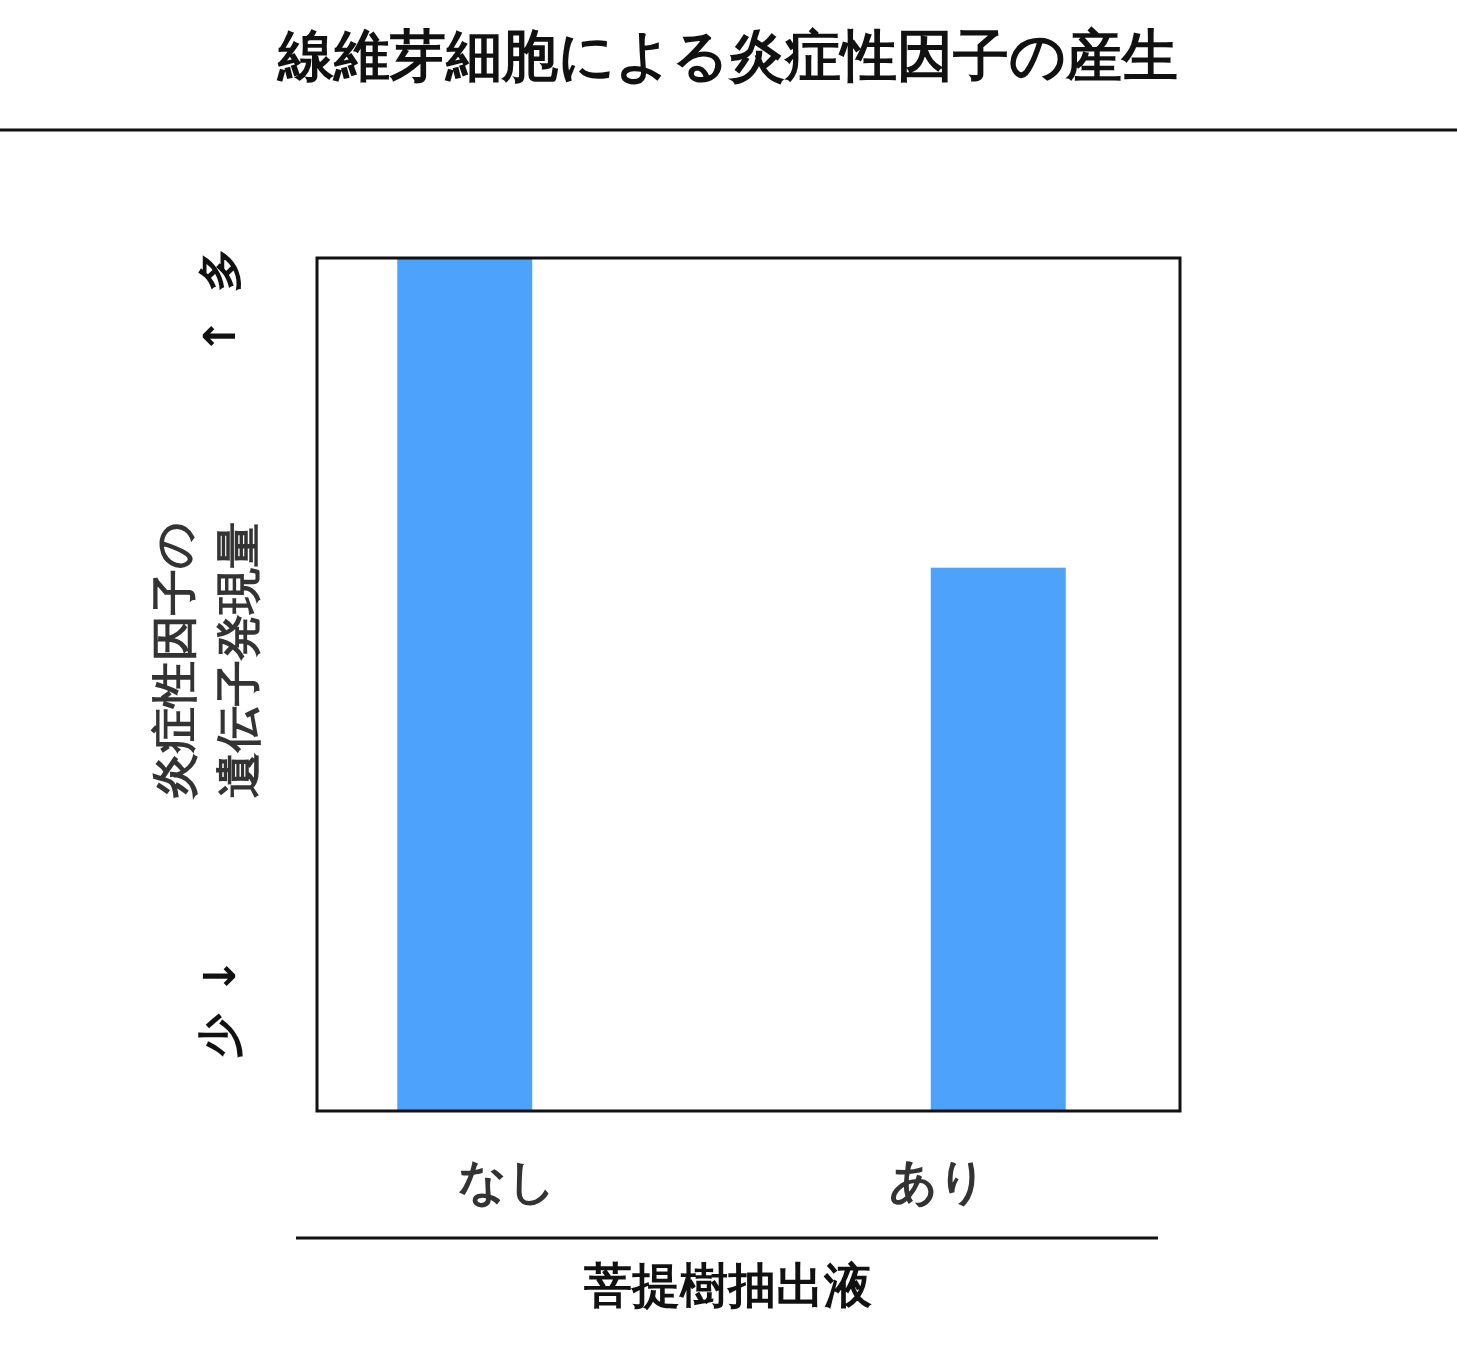 This screenshot has height=1350, width=1457. Describe the element at coordinates (938, 1181) in the screenshot. I see `x-tick-label: あり` at that location.